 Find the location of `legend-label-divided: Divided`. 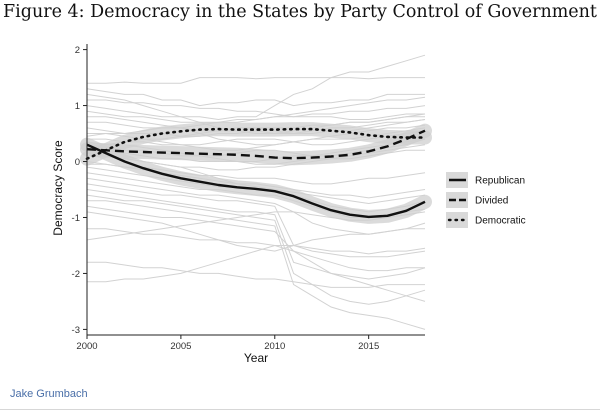

legend-label-divided: Divided is located at coordinates (491, 201).